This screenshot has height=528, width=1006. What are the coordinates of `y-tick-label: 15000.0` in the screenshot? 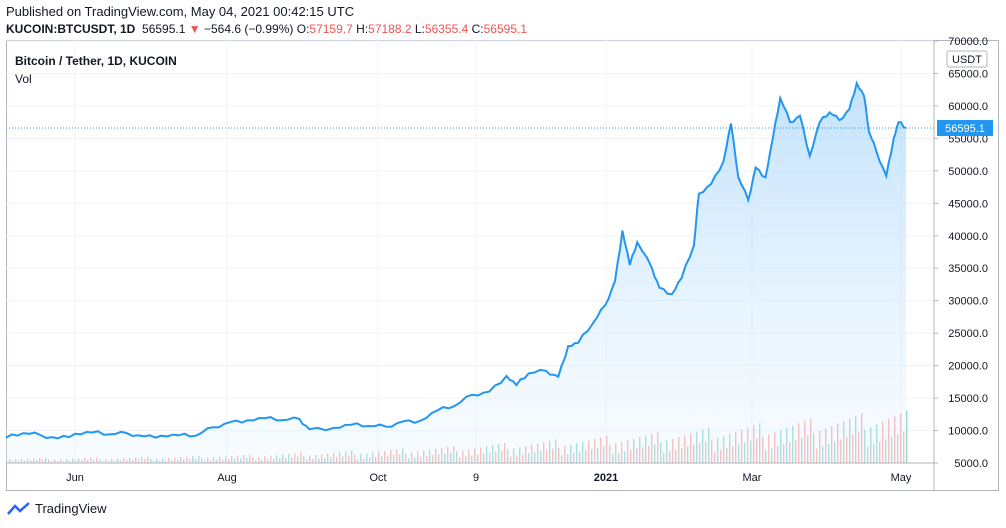 It's located at (968, 399).